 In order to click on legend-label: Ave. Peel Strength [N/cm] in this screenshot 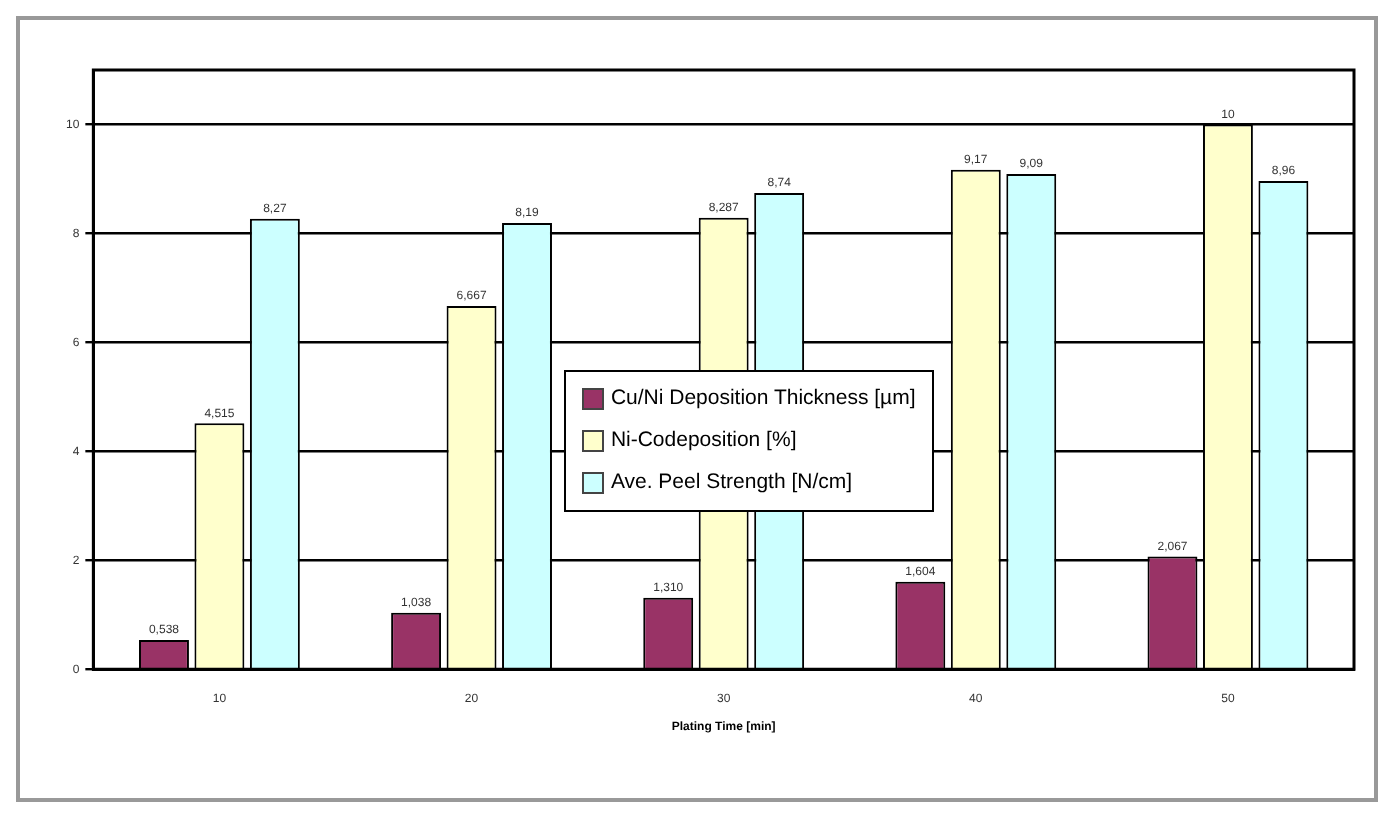, I will do `click(731, 483)`.